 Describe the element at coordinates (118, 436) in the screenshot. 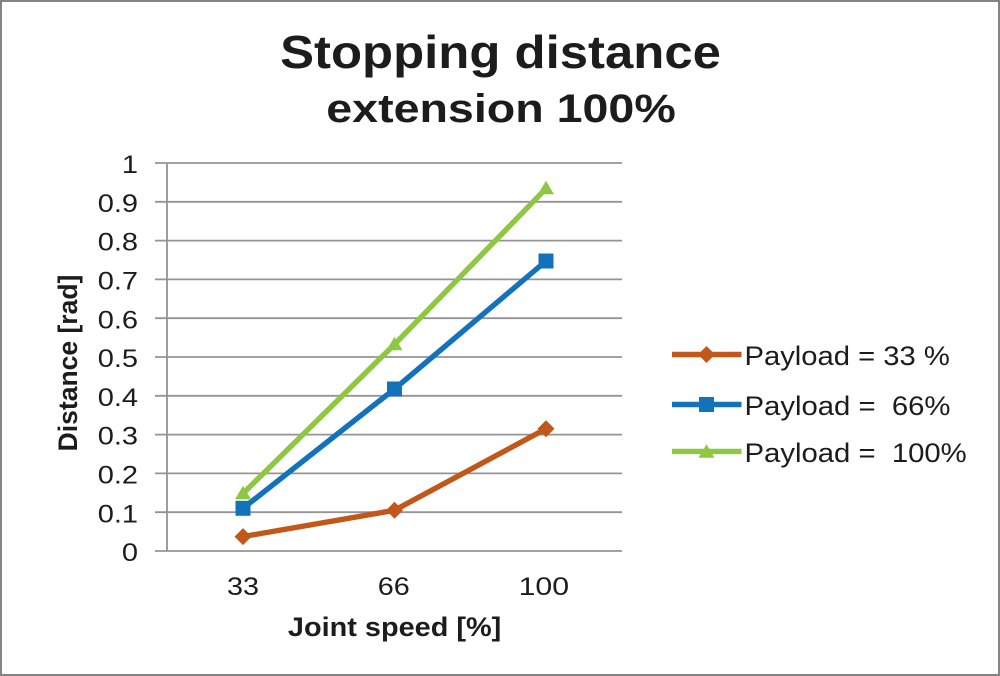

I see `svg-text: 0.3` at that location.